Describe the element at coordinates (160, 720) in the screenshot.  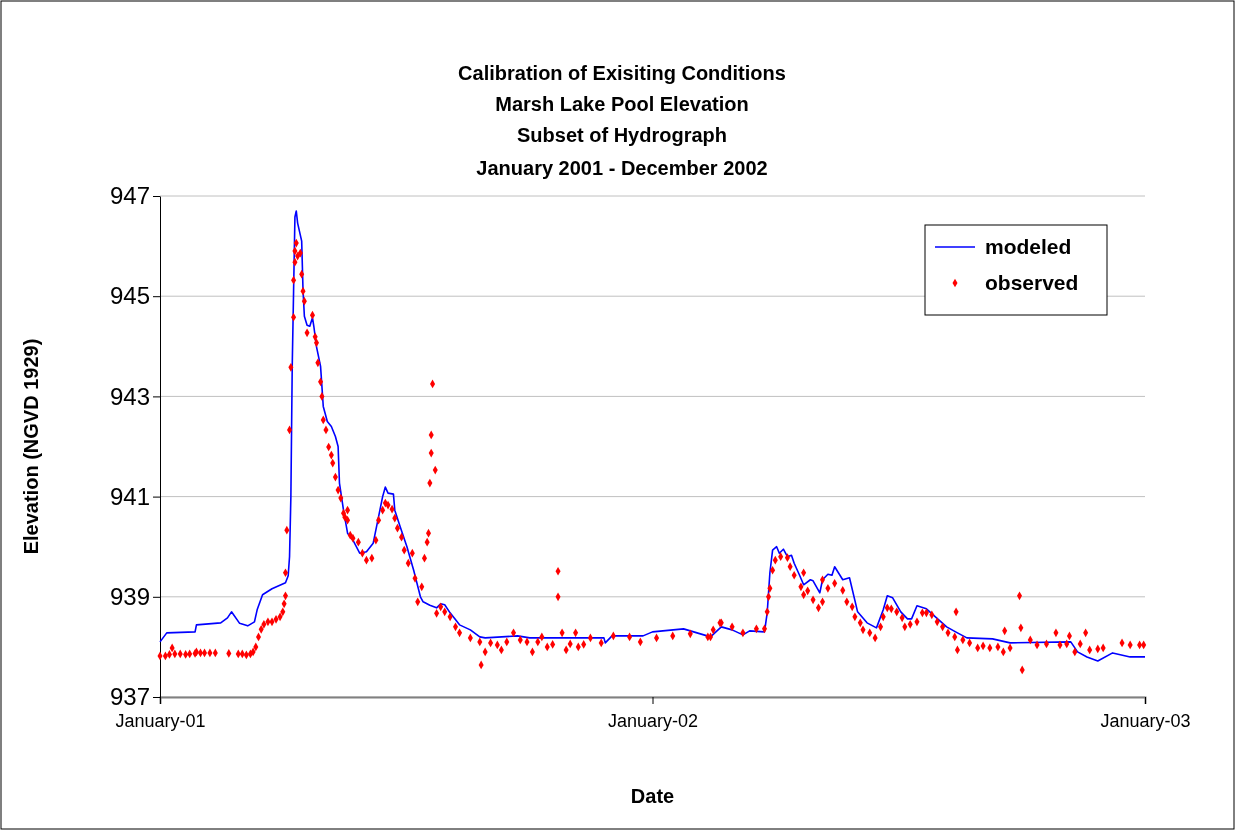
I see `x-tick-label: January-01` at that location.